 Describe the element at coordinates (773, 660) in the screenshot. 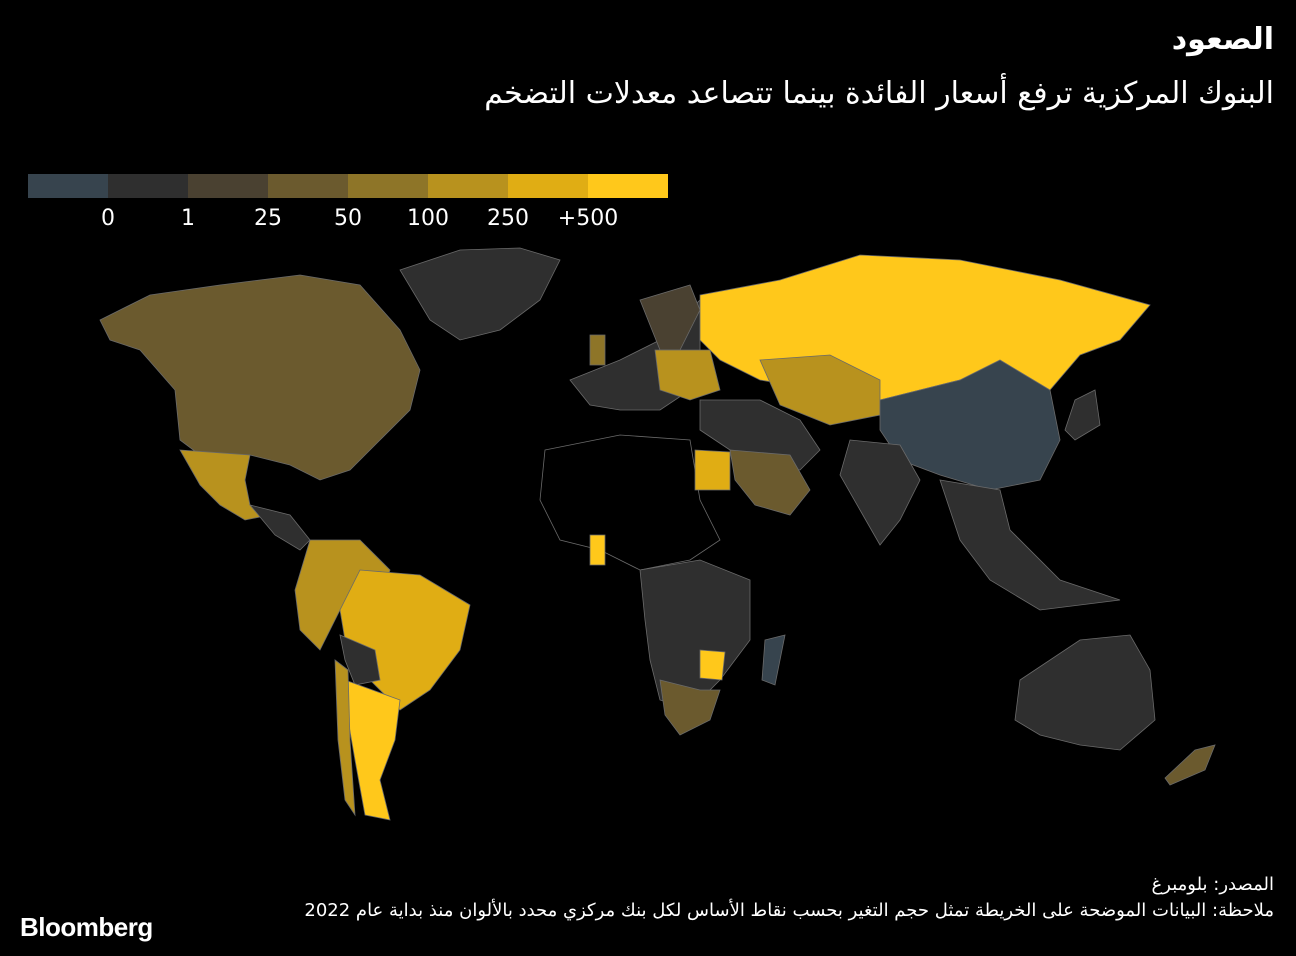

I see `madagascar-region` at that location.